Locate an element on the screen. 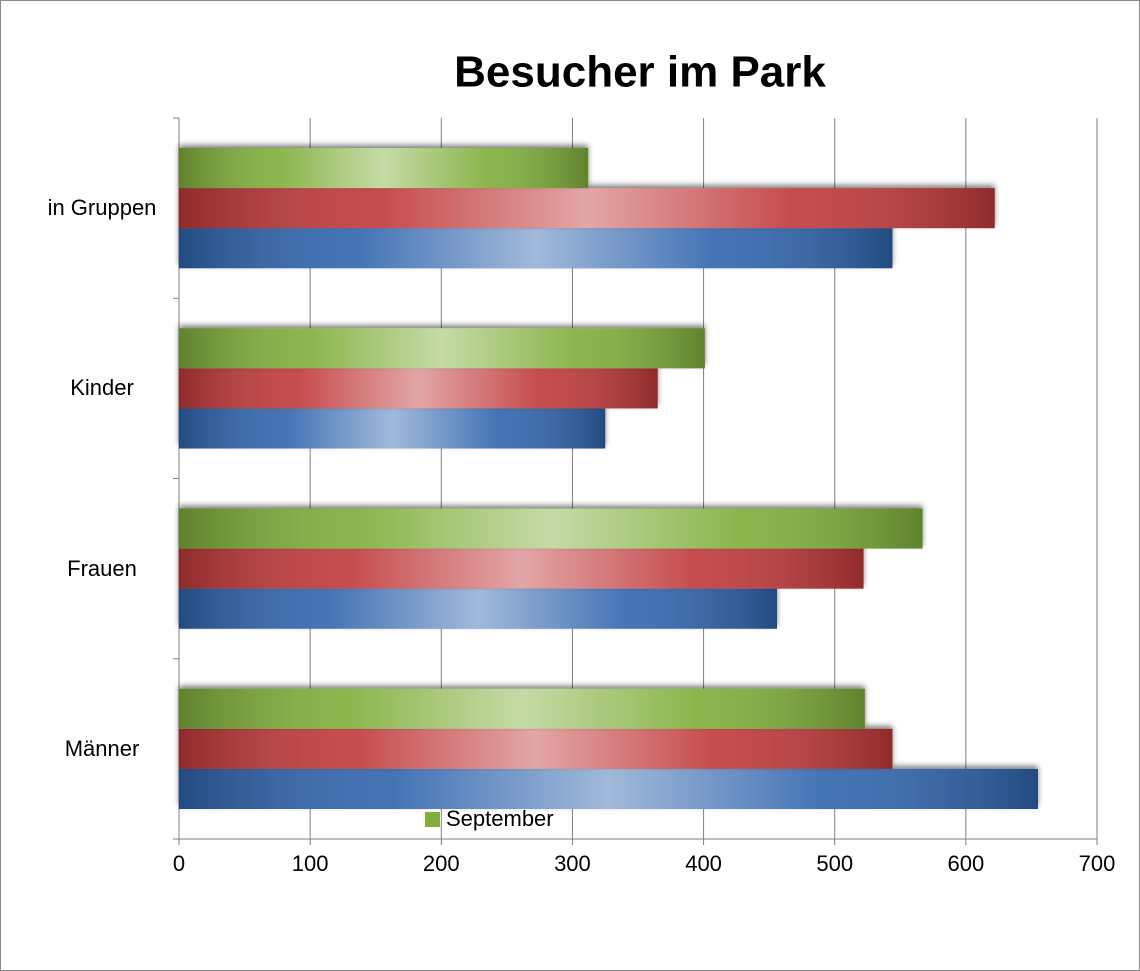 This screenshot has height=971, width=1140. chart-title: Besucher im Park is located at coordinates (640, 72).